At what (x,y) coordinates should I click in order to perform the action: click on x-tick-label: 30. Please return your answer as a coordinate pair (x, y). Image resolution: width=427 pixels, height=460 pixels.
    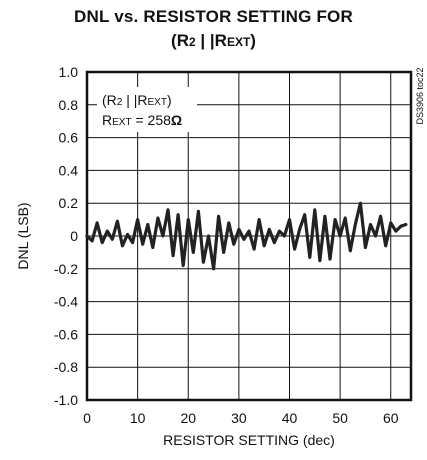
    Looking at the image, I should click on (239, 418).